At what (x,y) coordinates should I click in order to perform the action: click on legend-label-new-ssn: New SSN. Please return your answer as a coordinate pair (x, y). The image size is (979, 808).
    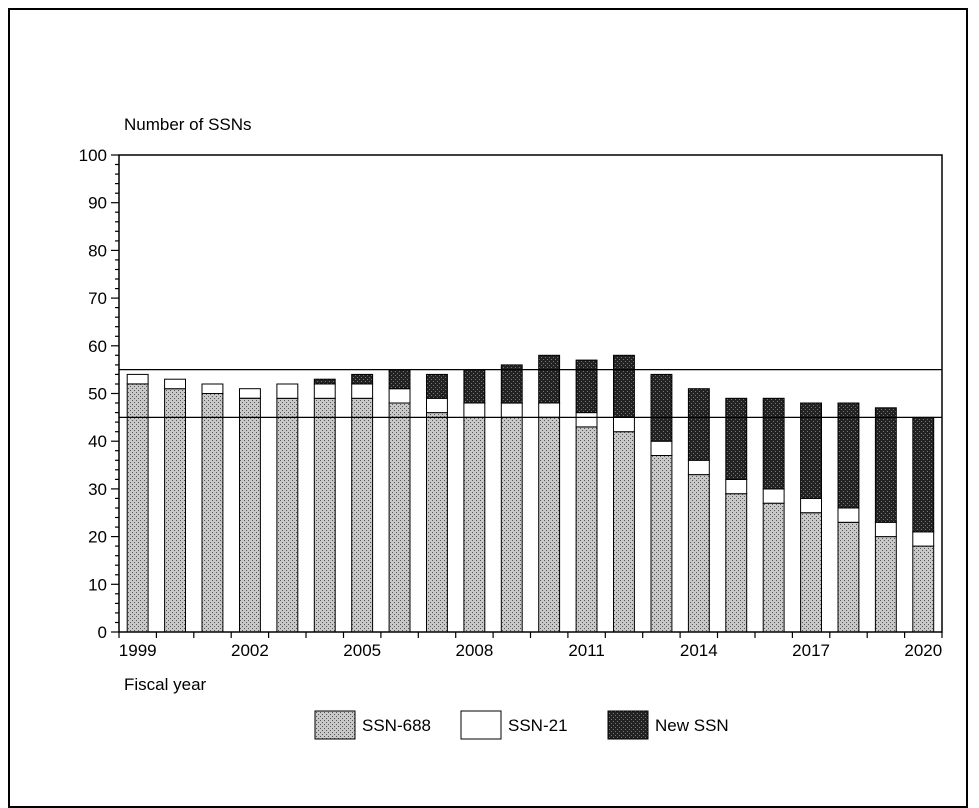
    Looking at the image, I should click on (692, 725).